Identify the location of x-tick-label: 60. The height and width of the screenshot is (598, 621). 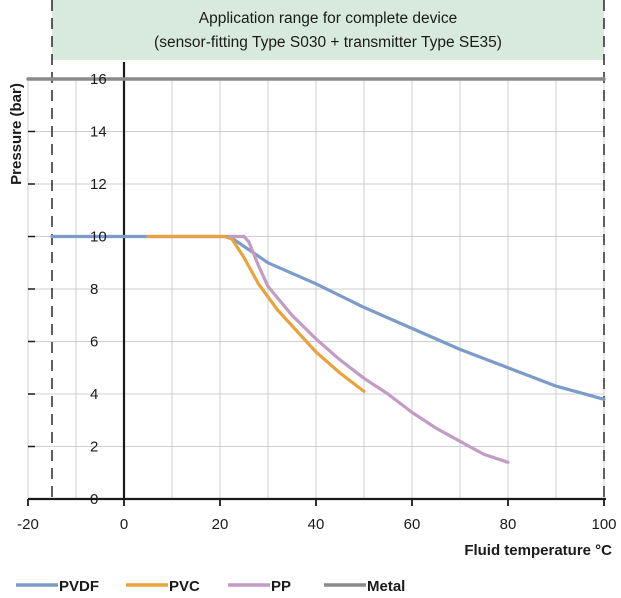
(412, 524).